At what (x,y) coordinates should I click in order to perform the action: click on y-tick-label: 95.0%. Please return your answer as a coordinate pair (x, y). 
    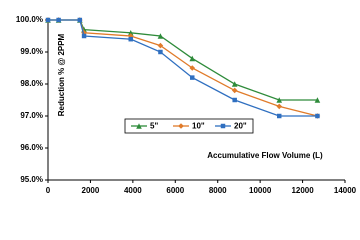
    Looking at the image, I should click on (31, 179).